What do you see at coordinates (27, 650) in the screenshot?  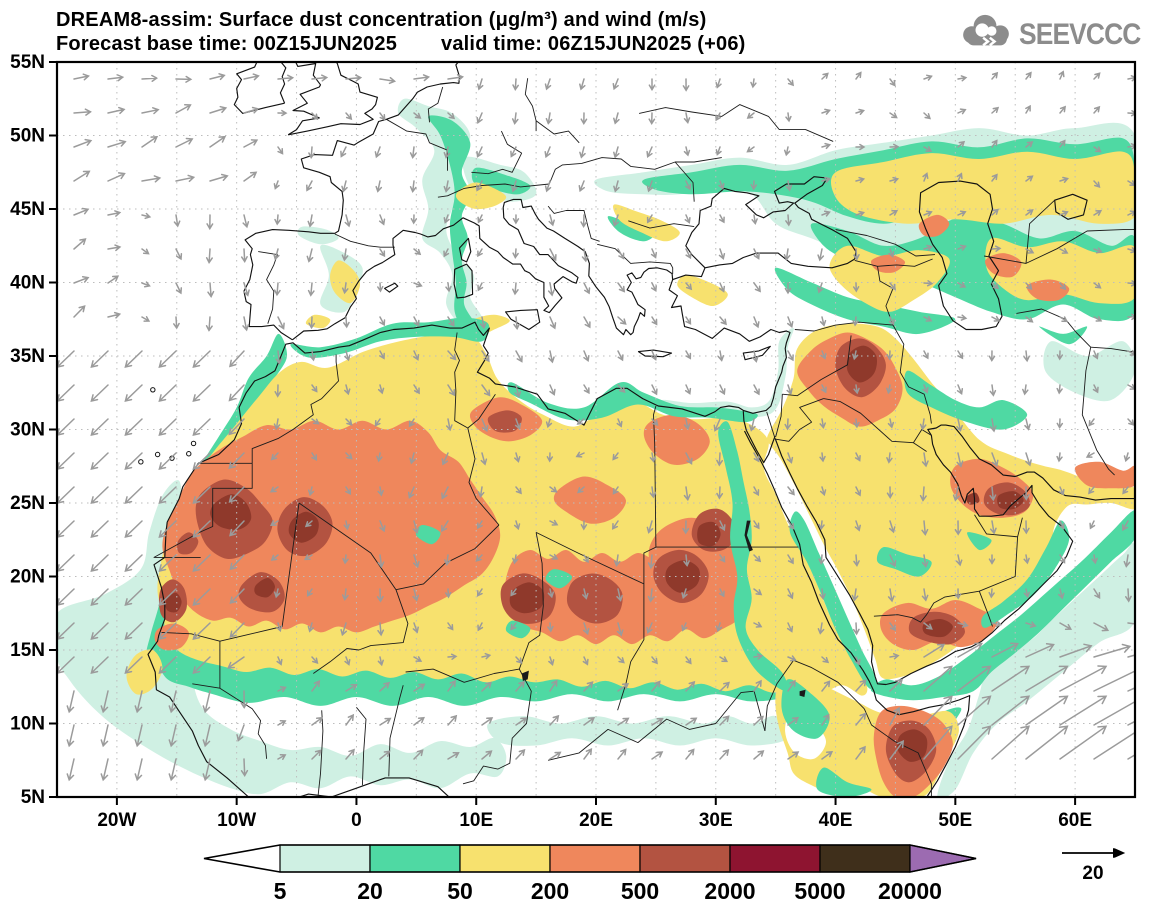 I see `lat-tick-label: 15N` at bounding box center [27, 650].